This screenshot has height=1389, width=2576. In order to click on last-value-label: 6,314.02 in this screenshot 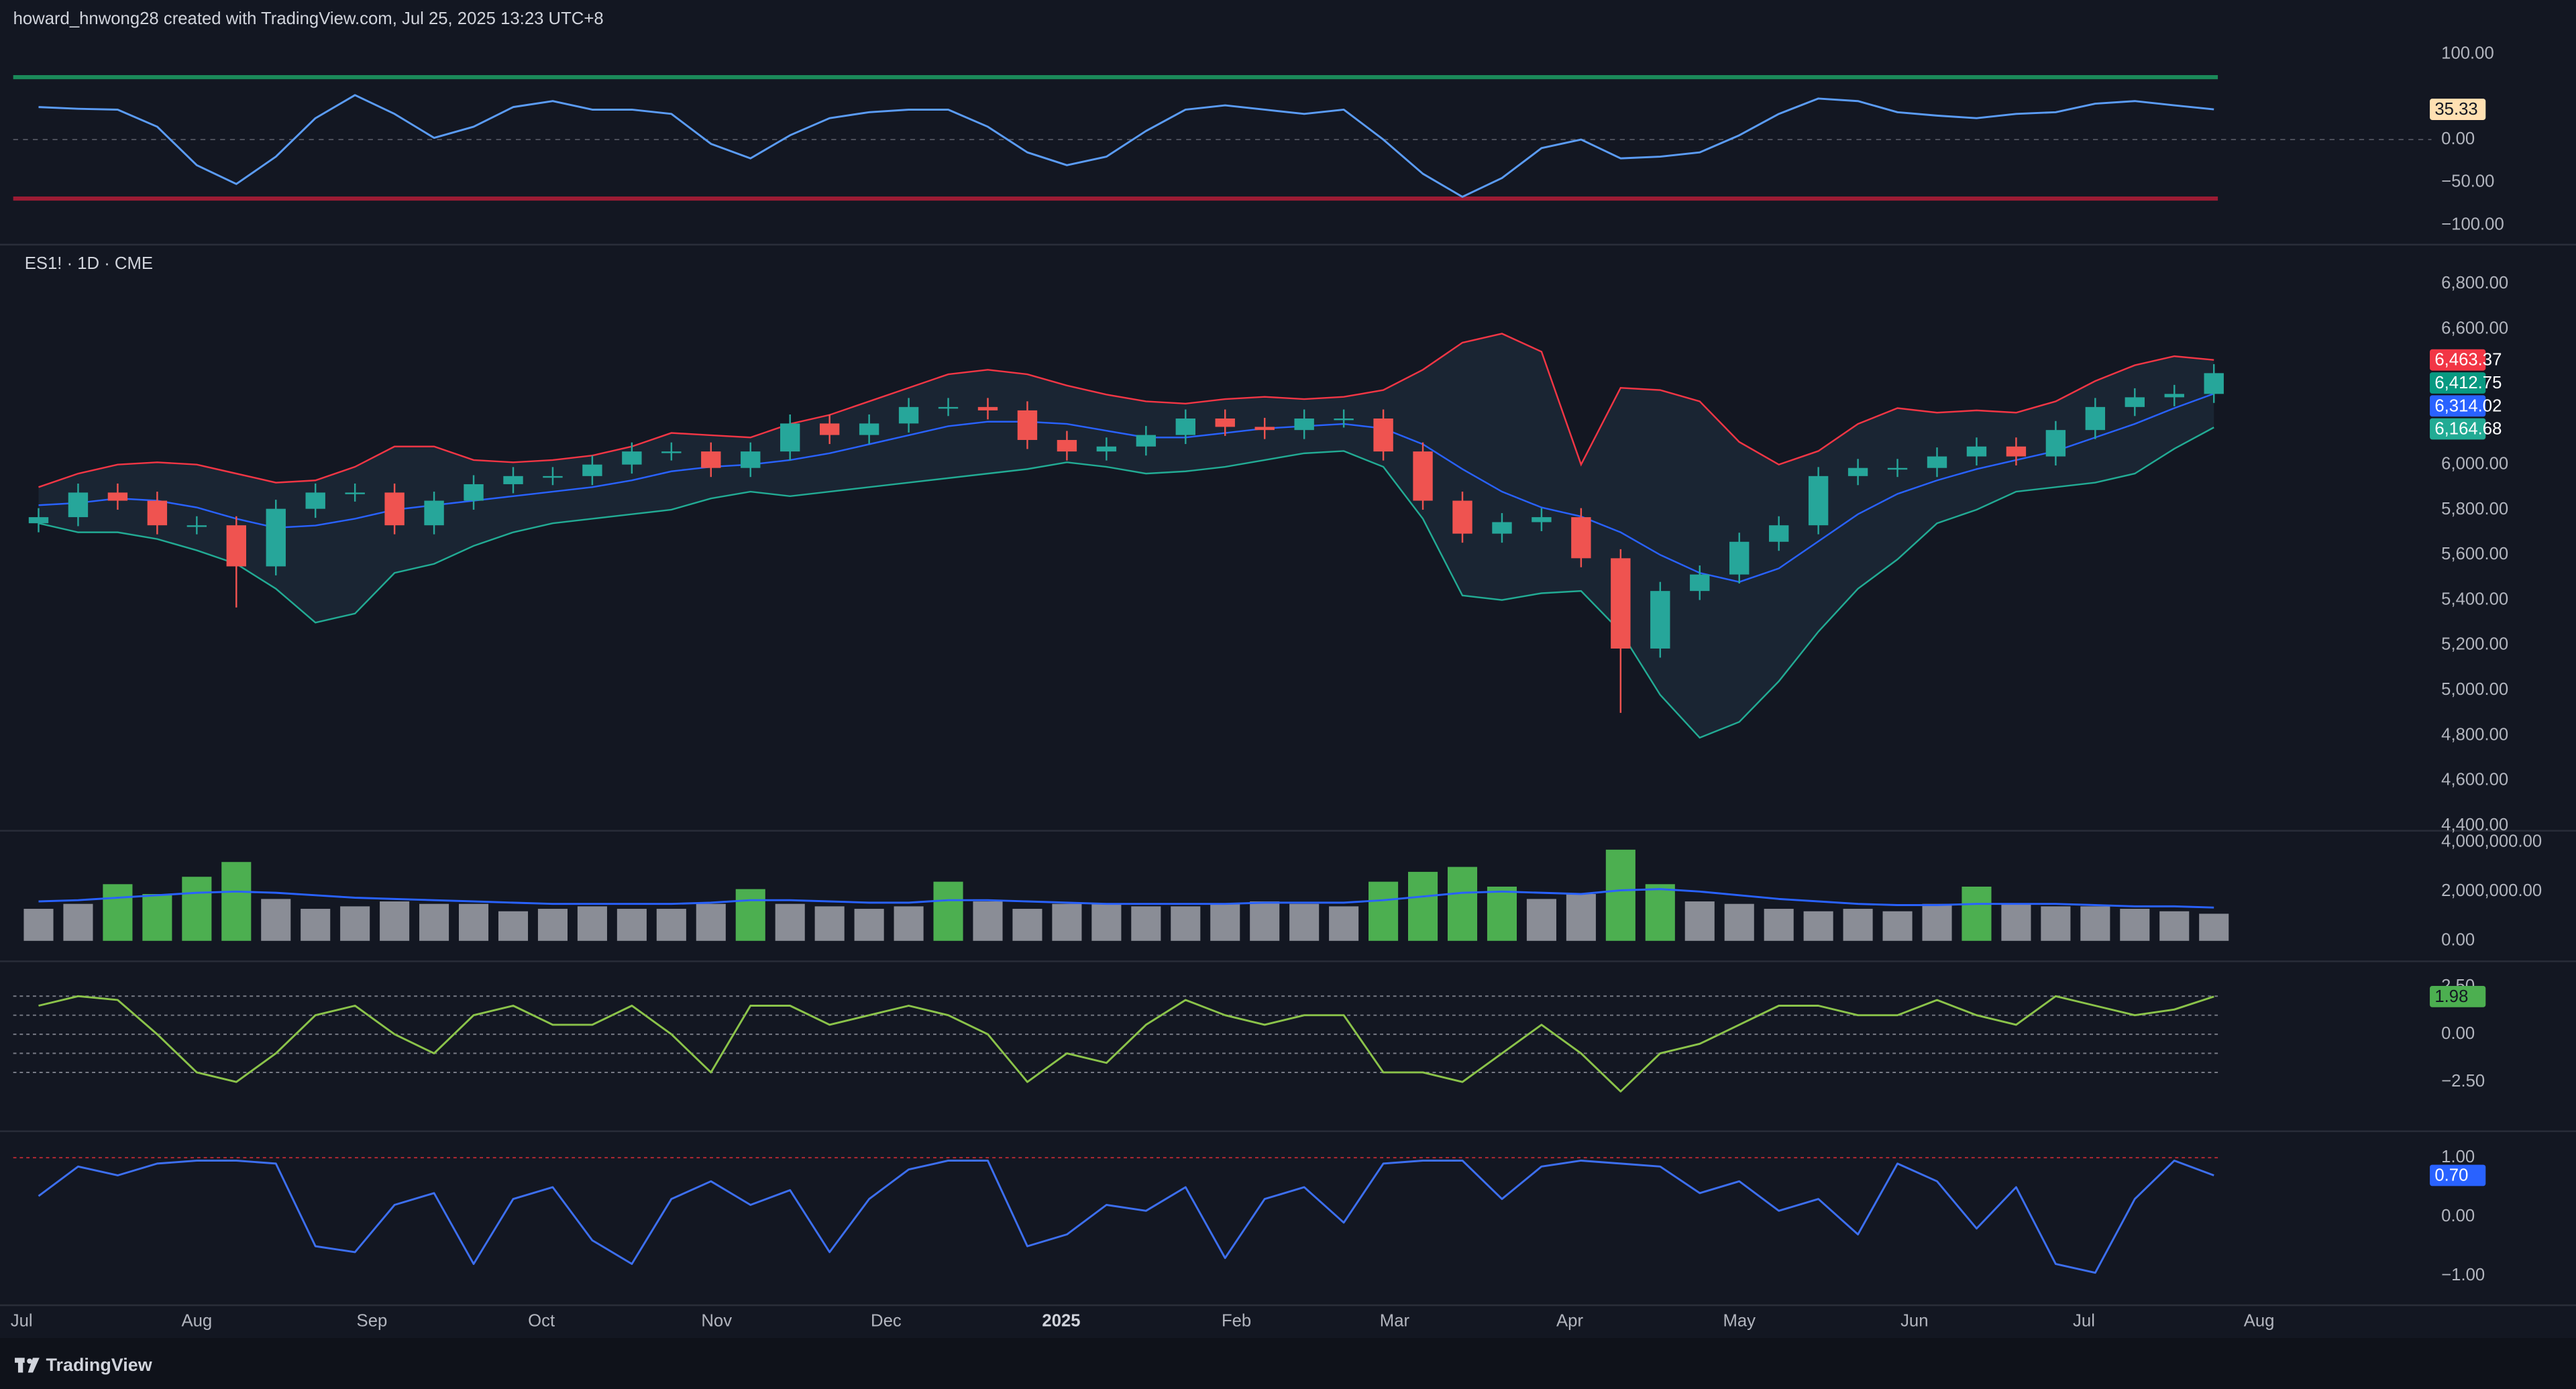, I will do `click(2468, 406)`.